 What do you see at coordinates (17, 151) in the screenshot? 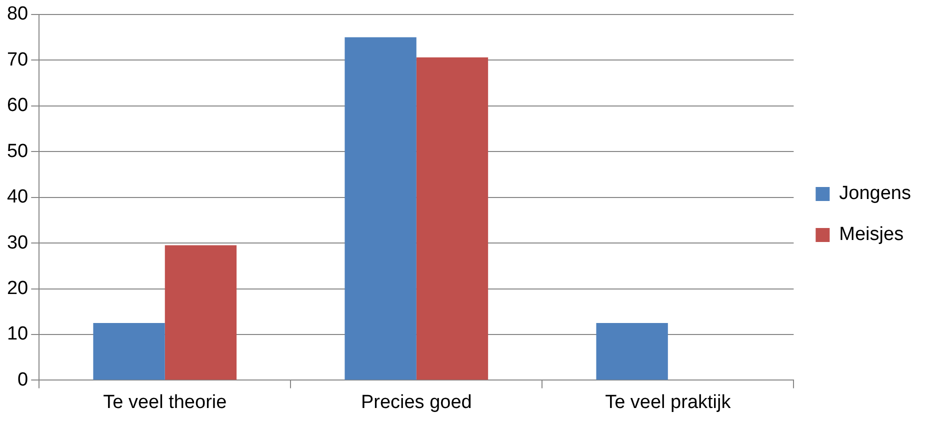
I see `y-tick-label: 50` at bounding box center [17, 151].